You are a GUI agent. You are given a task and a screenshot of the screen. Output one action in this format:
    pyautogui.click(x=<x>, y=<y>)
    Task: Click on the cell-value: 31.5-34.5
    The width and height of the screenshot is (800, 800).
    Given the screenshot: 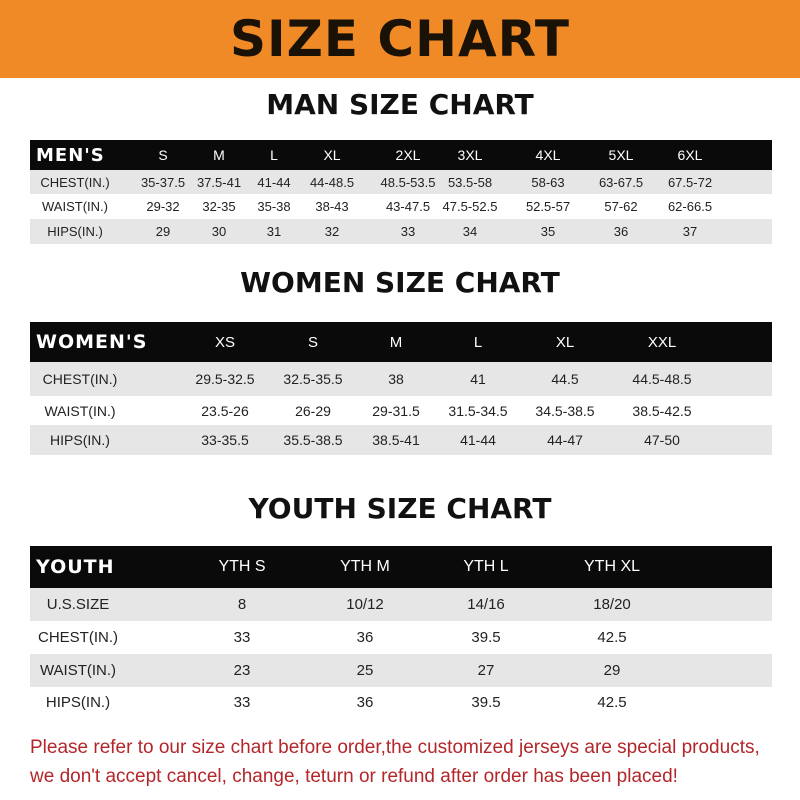 What is the action you would take?
    pyautogui.click(x=478, y=410)
    